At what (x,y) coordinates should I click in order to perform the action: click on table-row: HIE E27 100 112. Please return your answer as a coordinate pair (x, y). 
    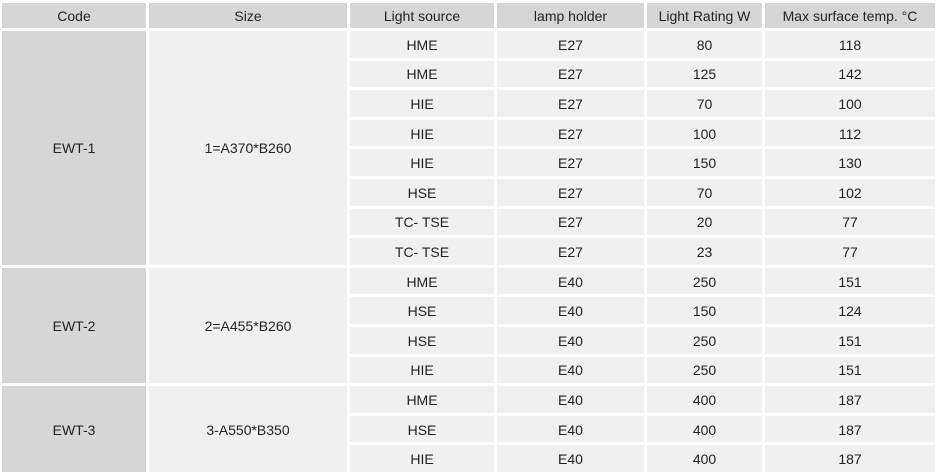
    Looking at the image, I should click on (468, 133).